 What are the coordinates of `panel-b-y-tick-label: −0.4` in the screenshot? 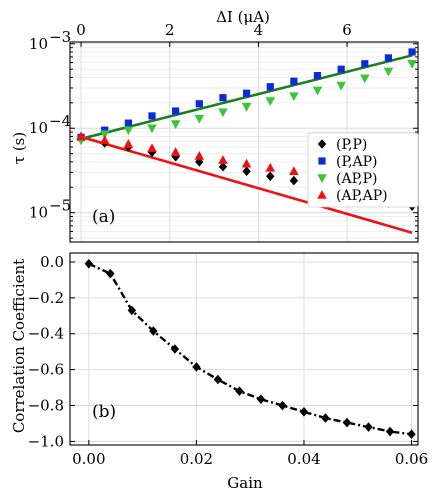 It's located at (46, 334).